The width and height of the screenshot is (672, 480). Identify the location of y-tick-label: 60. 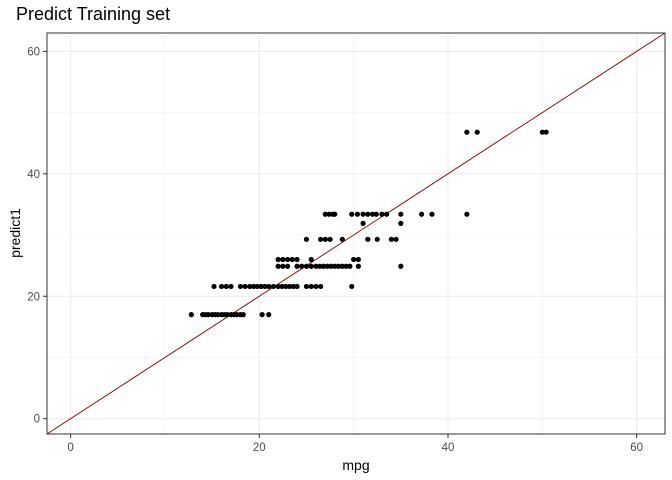
(33, 52).